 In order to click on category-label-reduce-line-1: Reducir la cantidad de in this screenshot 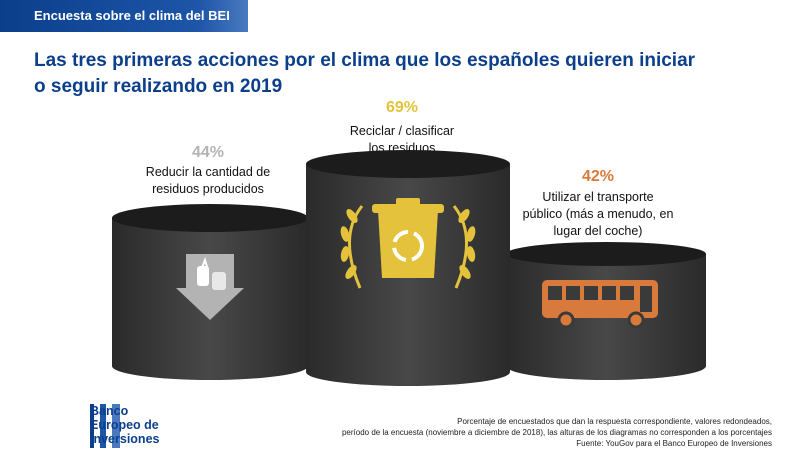, I will do `click(208, 172)`.